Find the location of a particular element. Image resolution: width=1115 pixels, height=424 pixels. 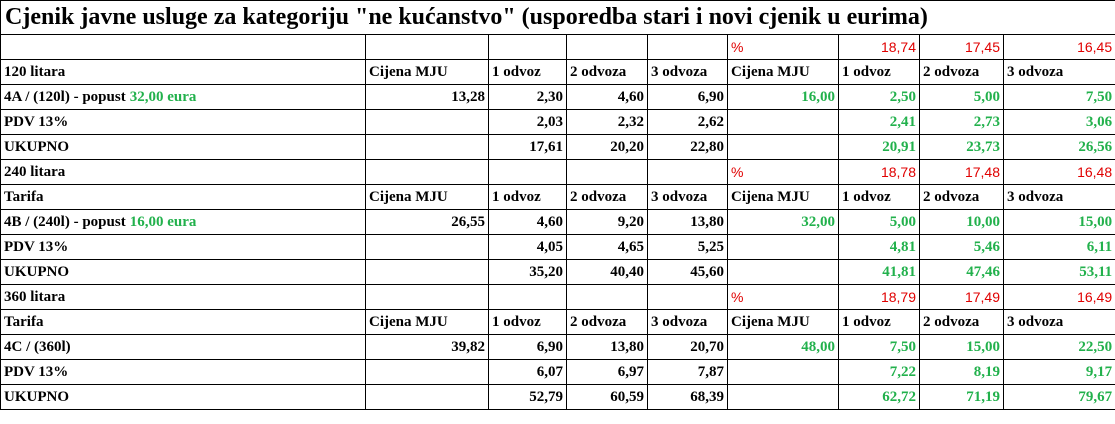

table-row: UKUPNO 17,61 20,20 22,80 20,91 23,73 26,56 is located at coordinates (557, 147).